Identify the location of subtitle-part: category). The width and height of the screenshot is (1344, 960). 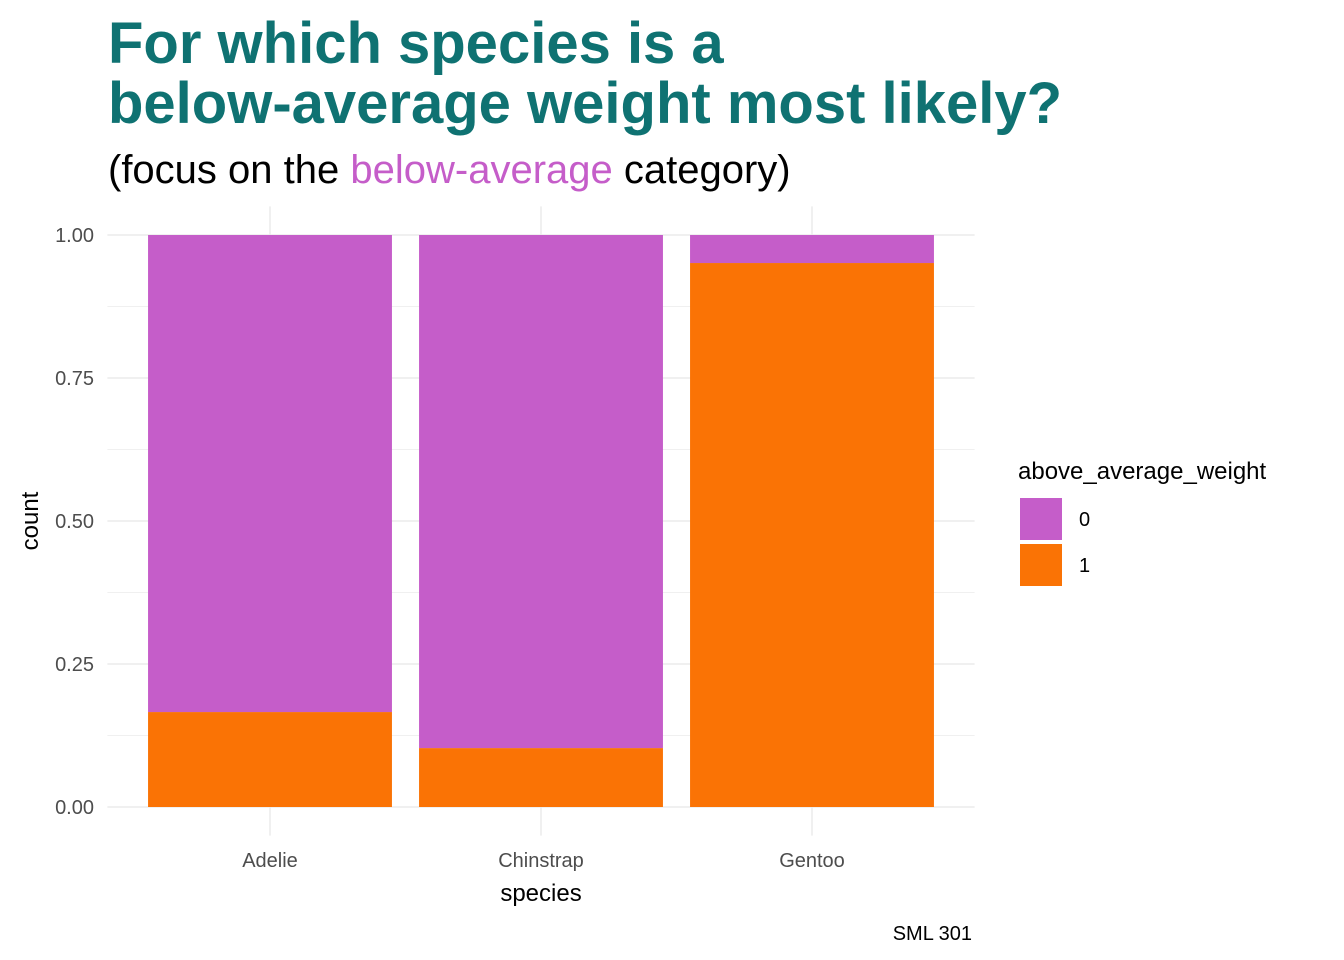
(702, 170).